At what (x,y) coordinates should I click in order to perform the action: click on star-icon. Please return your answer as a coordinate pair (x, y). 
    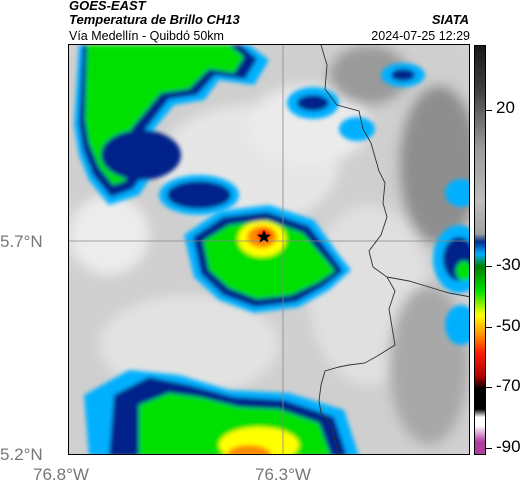
    Looking at the image, I should click on (264, 236).